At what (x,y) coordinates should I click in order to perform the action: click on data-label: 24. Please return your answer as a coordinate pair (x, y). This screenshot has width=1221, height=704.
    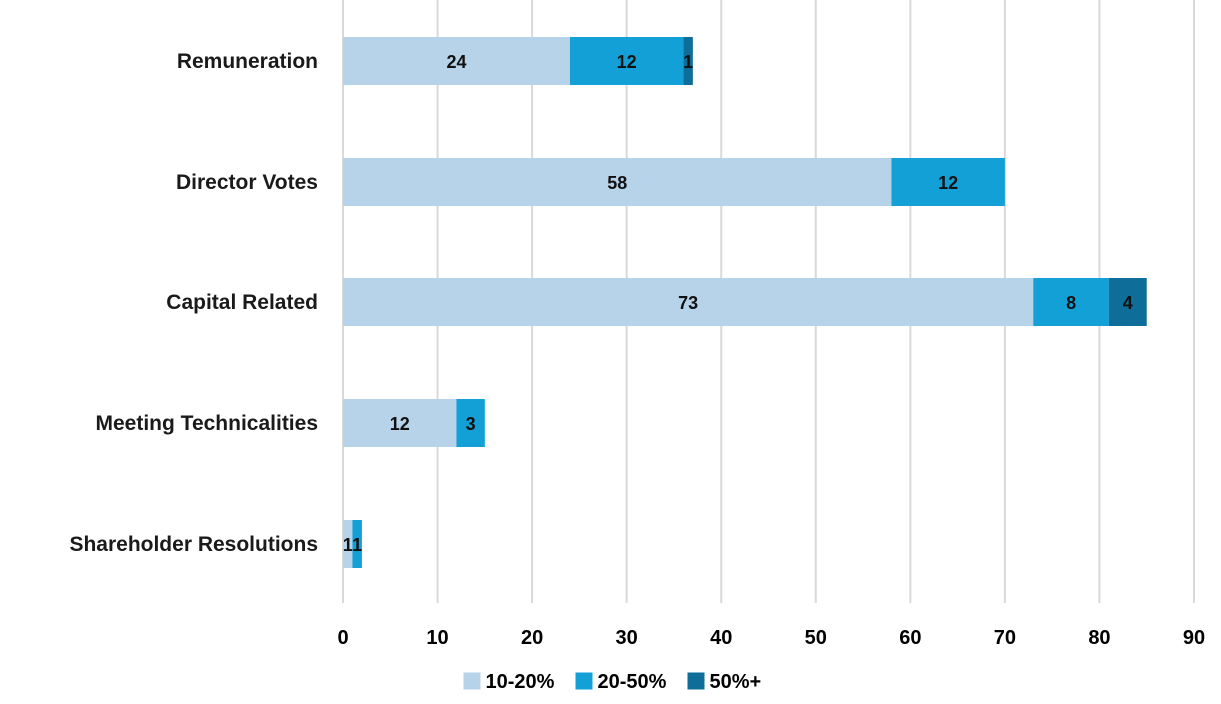
    Looking at the image, I should click on (456, 62).